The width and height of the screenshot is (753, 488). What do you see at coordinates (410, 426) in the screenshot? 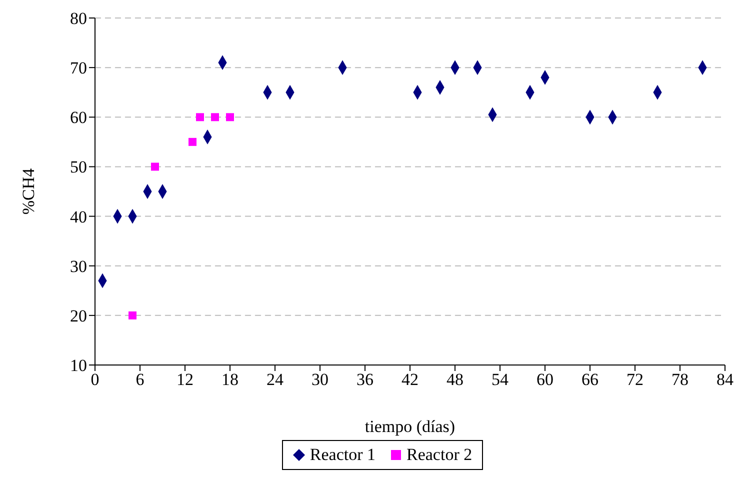
I see `x-axis-title: tiempo (días)` at bounding box center [410, 426].